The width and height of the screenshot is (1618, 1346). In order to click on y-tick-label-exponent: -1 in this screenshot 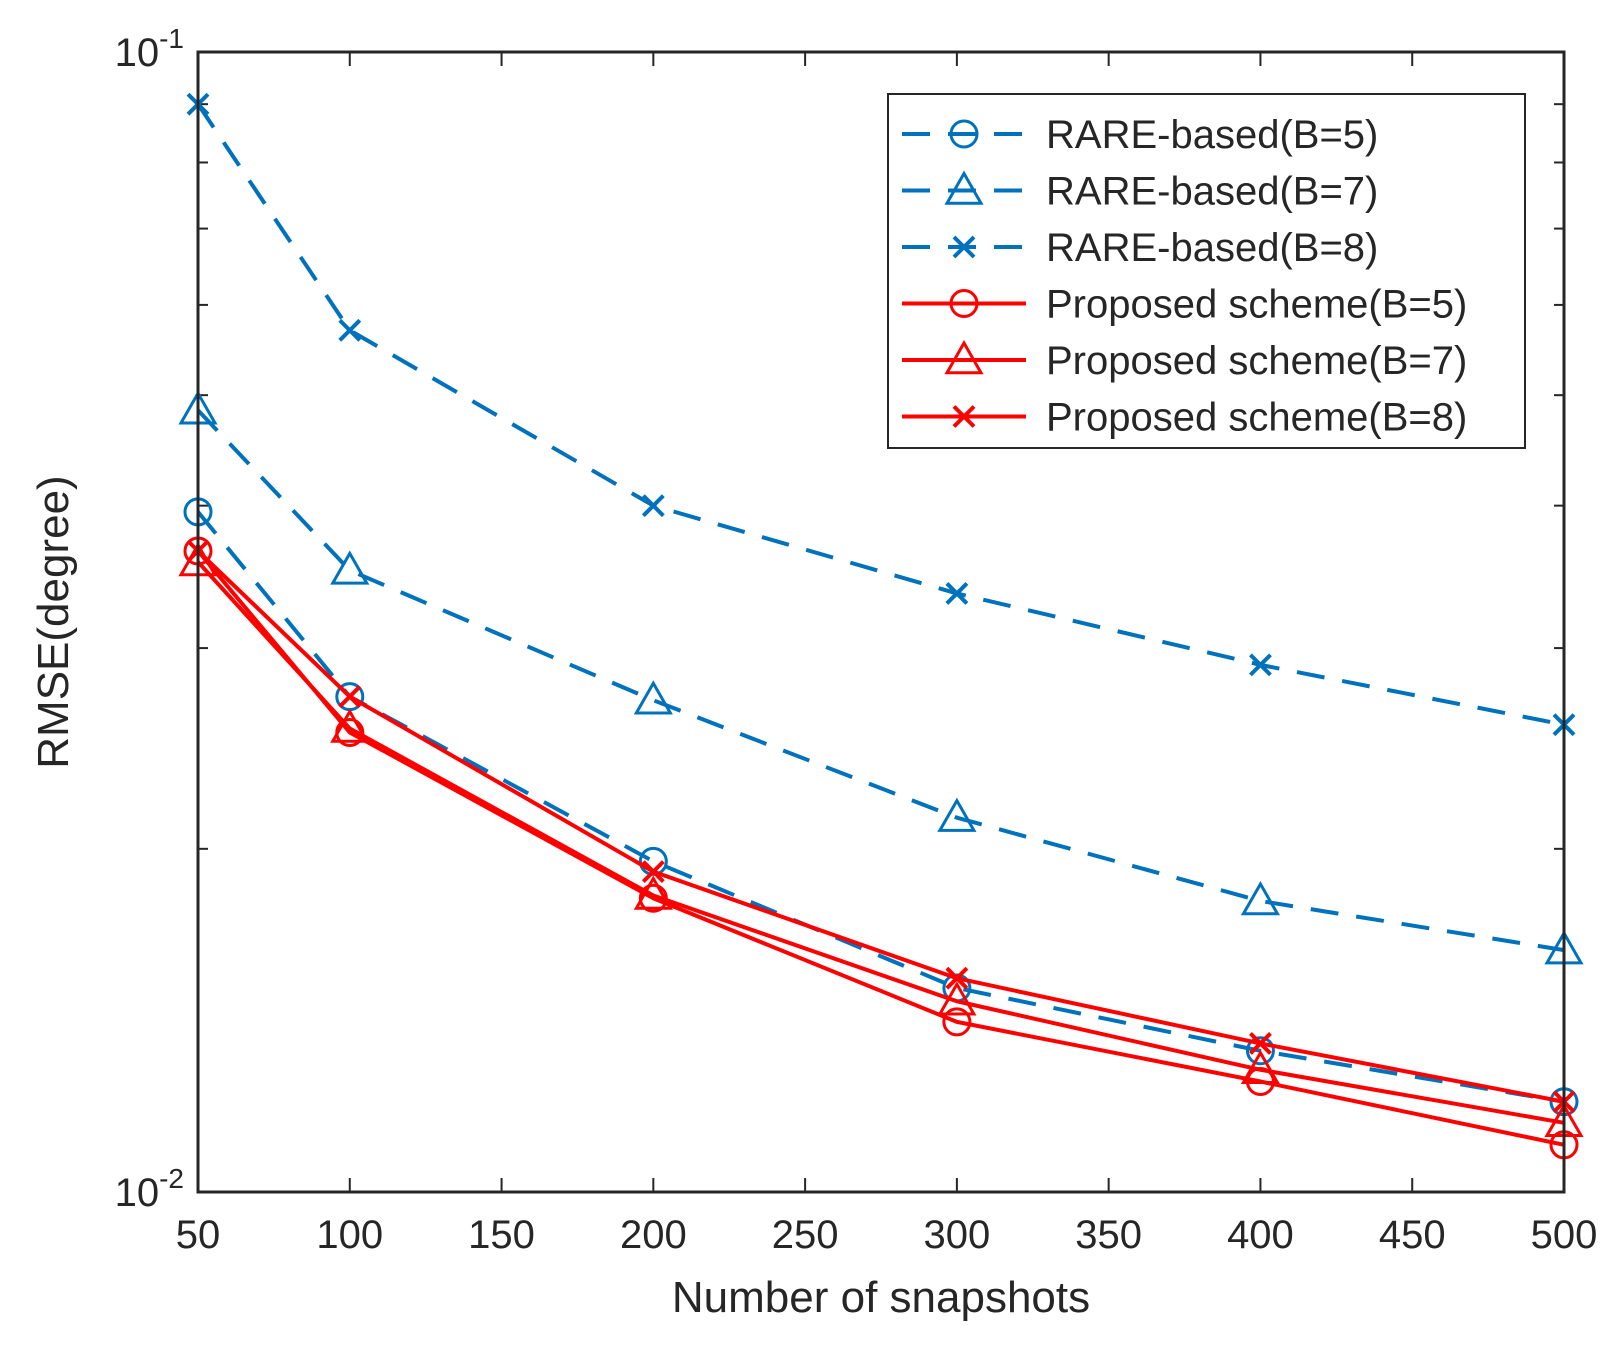, I will do `click(171, 38)`.